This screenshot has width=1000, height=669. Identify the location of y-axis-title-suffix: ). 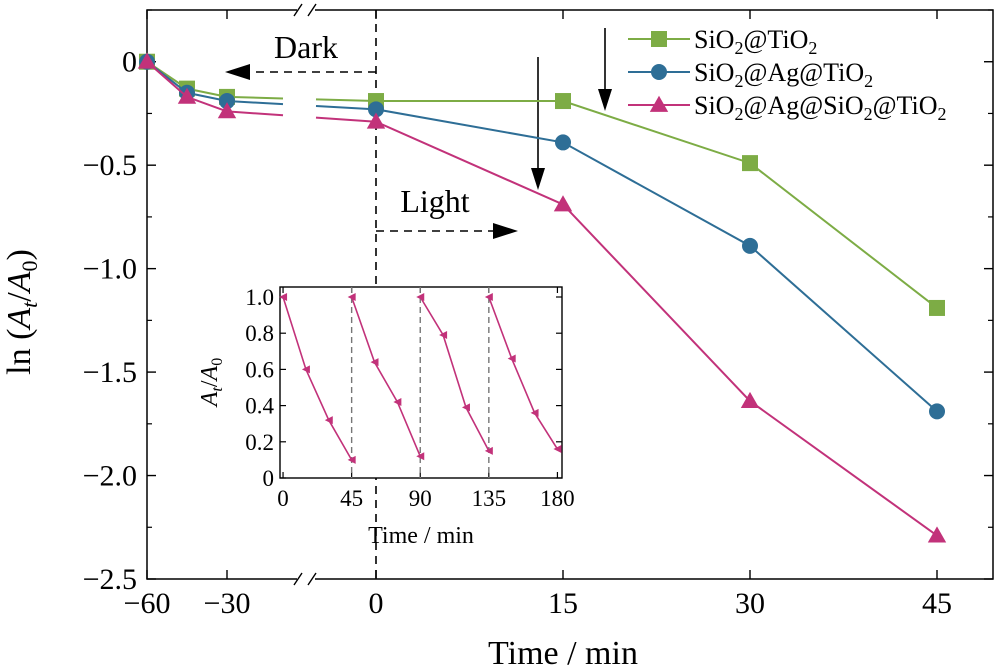
(19, 254).